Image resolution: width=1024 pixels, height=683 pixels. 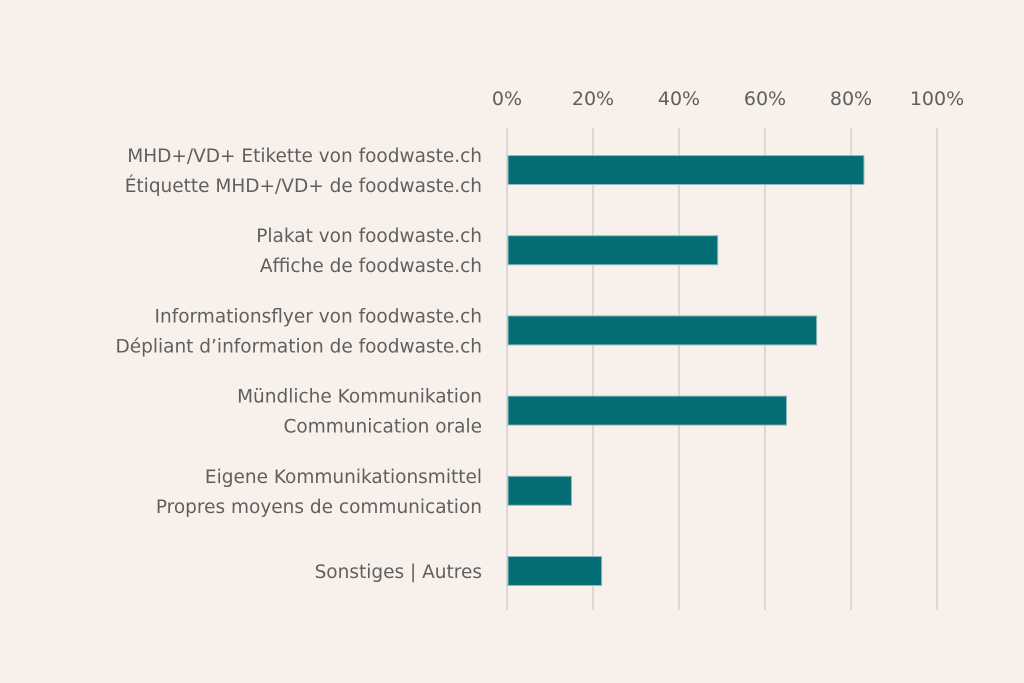 What do you see at coordinates (371, 266) in the screenshot?
I see `category-label-line: Affiche de foodwaste.ch` at bounding box center [371, 266].